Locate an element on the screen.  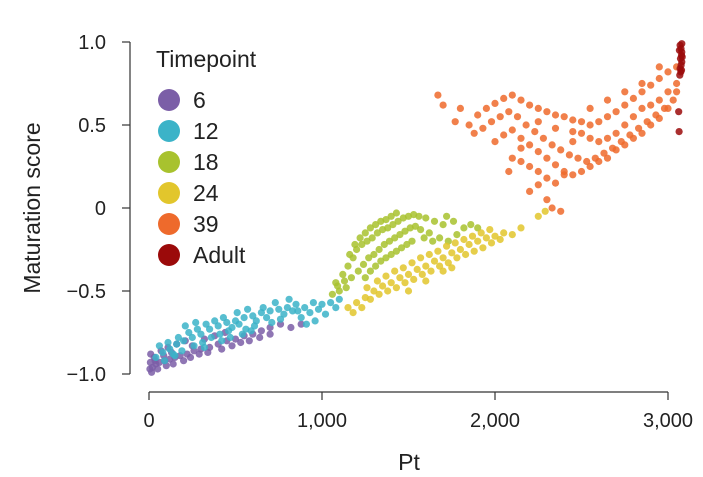
y-tick-label: 0 is located at coordinates (100, 209).